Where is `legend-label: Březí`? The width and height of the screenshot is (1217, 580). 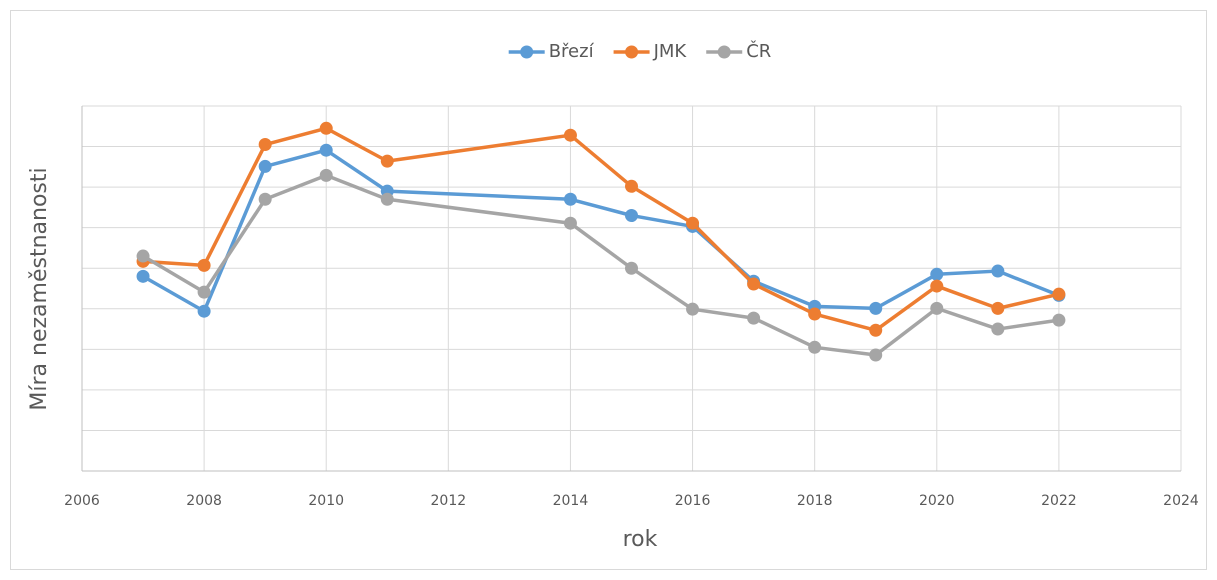
legend-label: Březí is located at coordinates (572, 51).